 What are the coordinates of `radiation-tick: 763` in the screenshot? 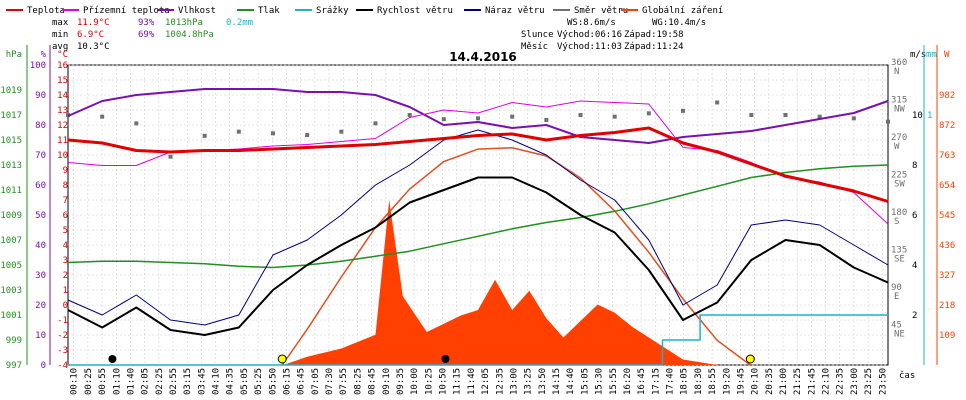 It's located at (947, 156).